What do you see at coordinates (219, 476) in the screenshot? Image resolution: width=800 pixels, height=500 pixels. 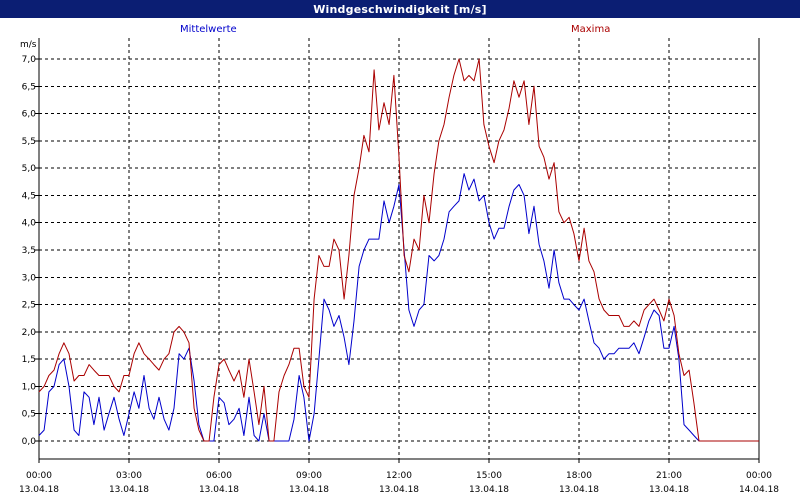 I see `x-tick-time: 06:00` at bounding box center [219, 476].